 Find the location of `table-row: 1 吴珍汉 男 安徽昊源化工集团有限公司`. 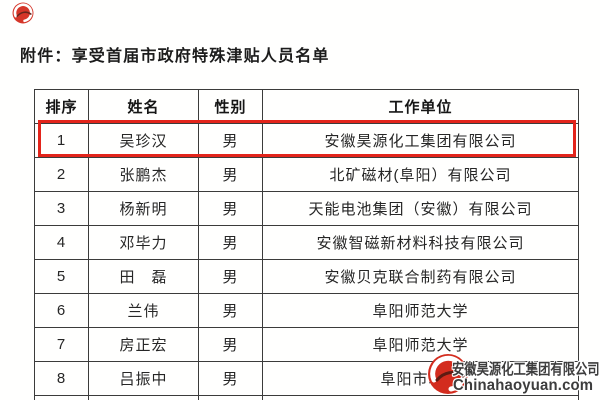

table-row: 1 吴珍汉 男 安徽昊源化工集团有限公司 is located at coordinates (306, 140).